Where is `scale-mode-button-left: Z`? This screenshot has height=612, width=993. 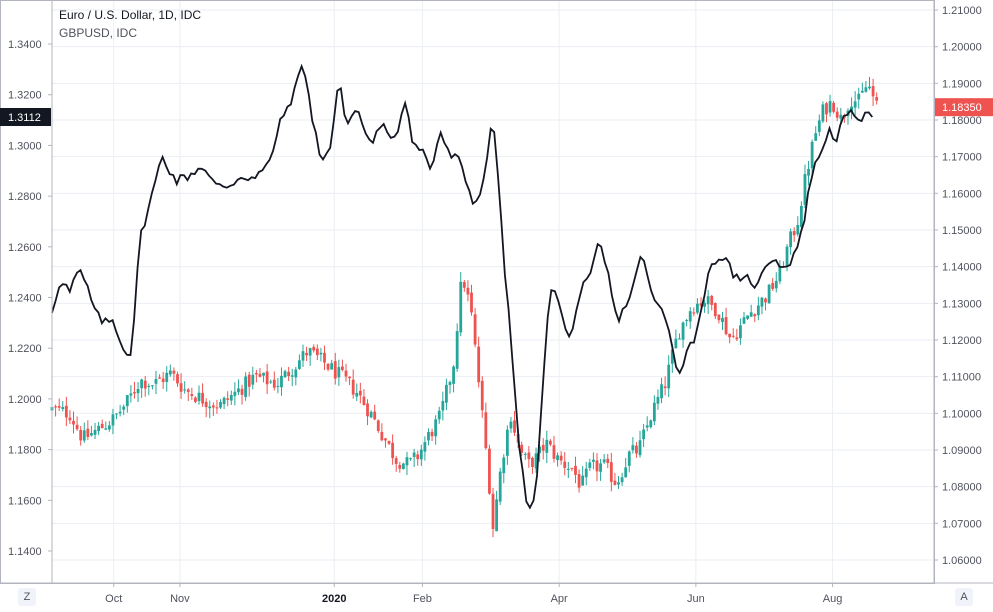
scale-mode-button-left: Z is located at coordinates (27, 597).